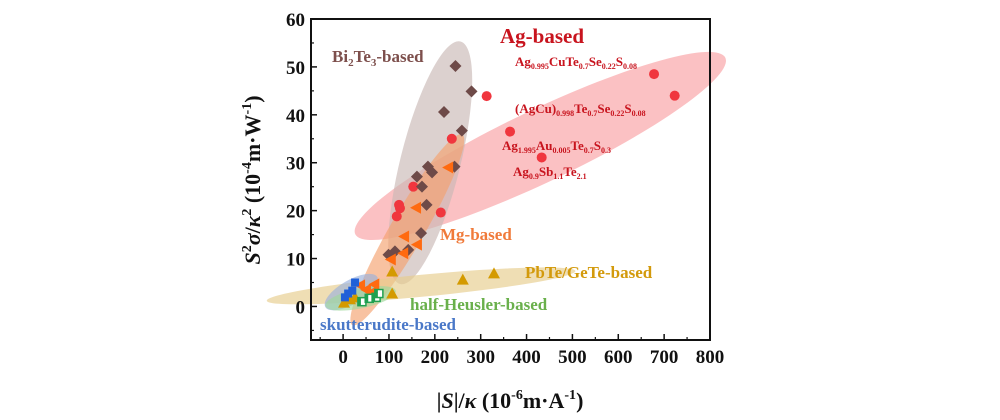 This screenshot has width=1000, height=420. I want to click on y-tick-label: 20, so click(295, 212).